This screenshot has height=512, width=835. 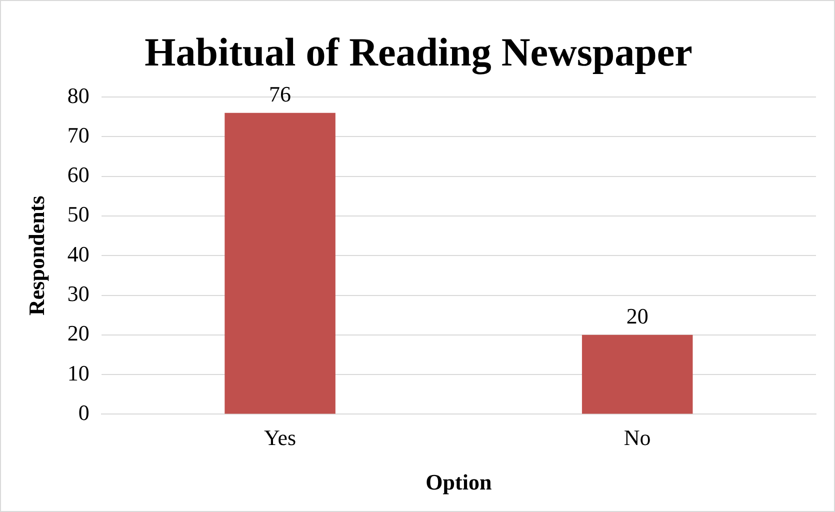 I want to click on chart-title: Habitual of Reading Newspaper, so click(x=418, y=51).